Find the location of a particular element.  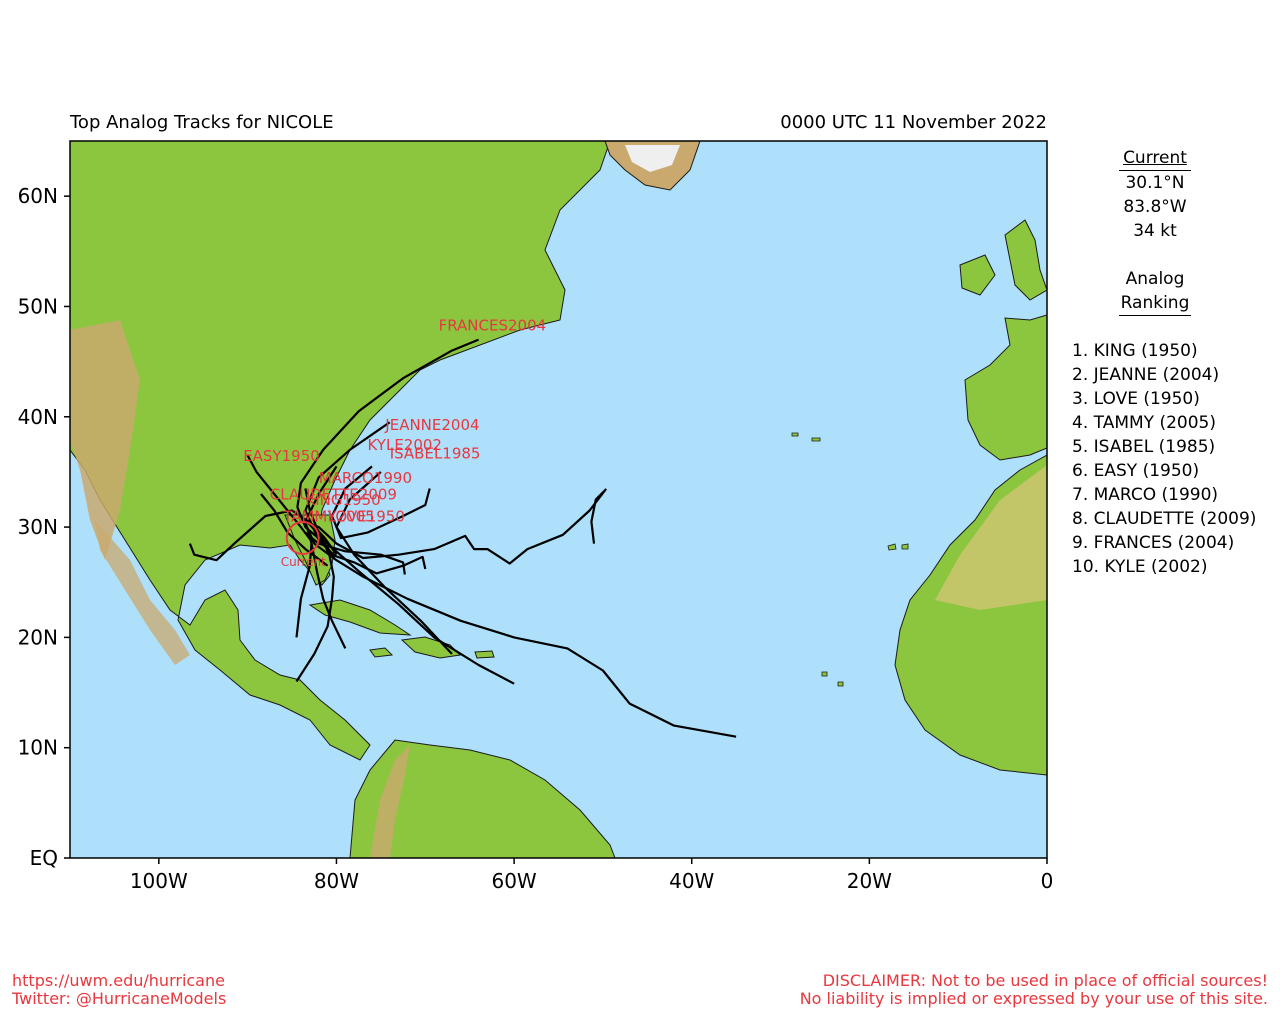

latitude-axis: EQ 10N 20N 30N 40N 50N 60N is located at coordinates (44, 527).